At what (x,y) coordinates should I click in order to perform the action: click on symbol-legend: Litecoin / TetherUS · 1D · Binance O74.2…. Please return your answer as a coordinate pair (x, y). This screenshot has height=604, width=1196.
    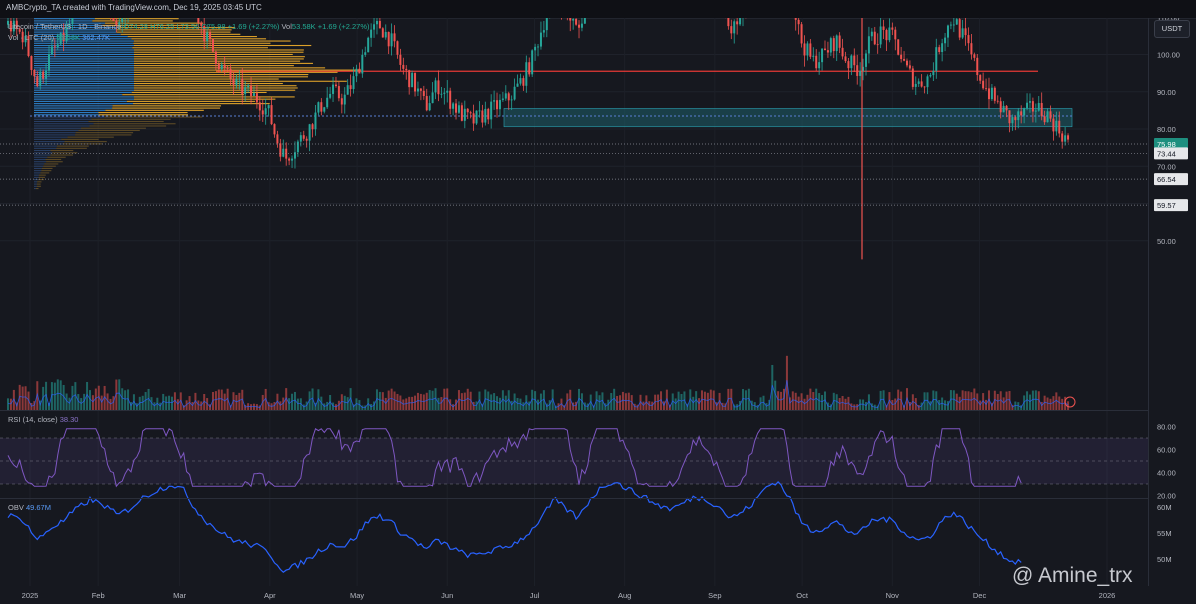
    Looking at the image, I should click on (188, 26).